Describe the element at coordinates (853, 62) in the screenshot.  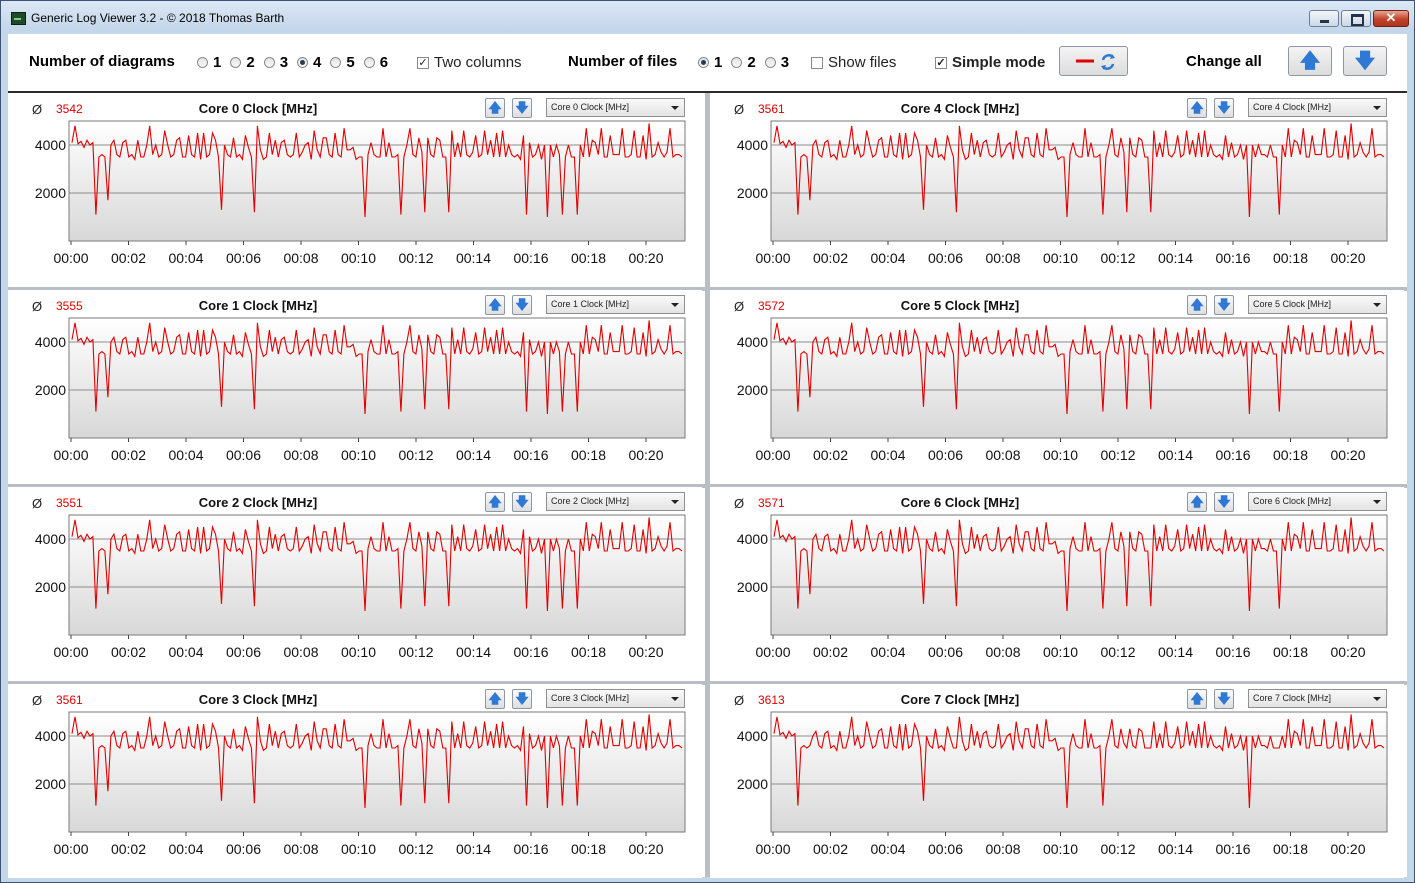
I see `show-files-checkbox: Show files` at that location.